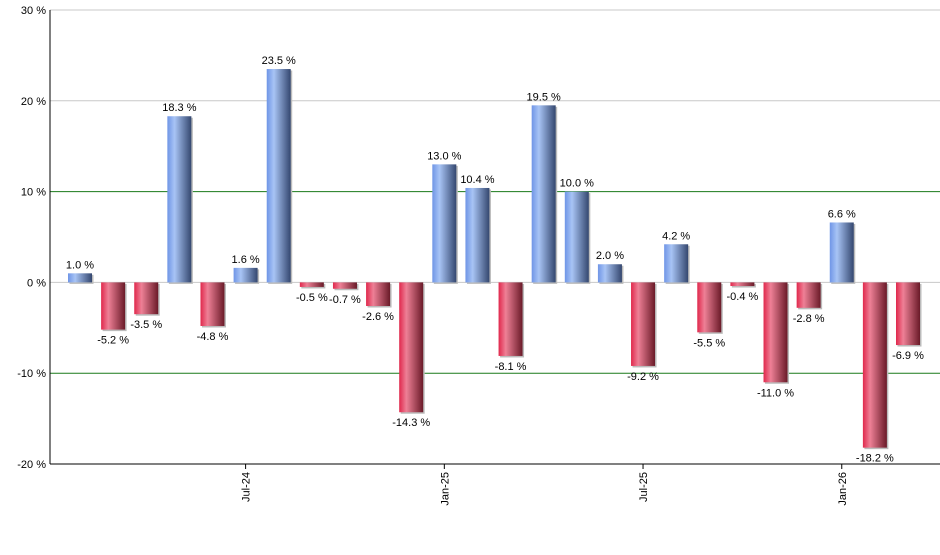 The height and width of the screenshot is (555, 940). I want to click on data-label: 1.0 %, so click(80, 265).